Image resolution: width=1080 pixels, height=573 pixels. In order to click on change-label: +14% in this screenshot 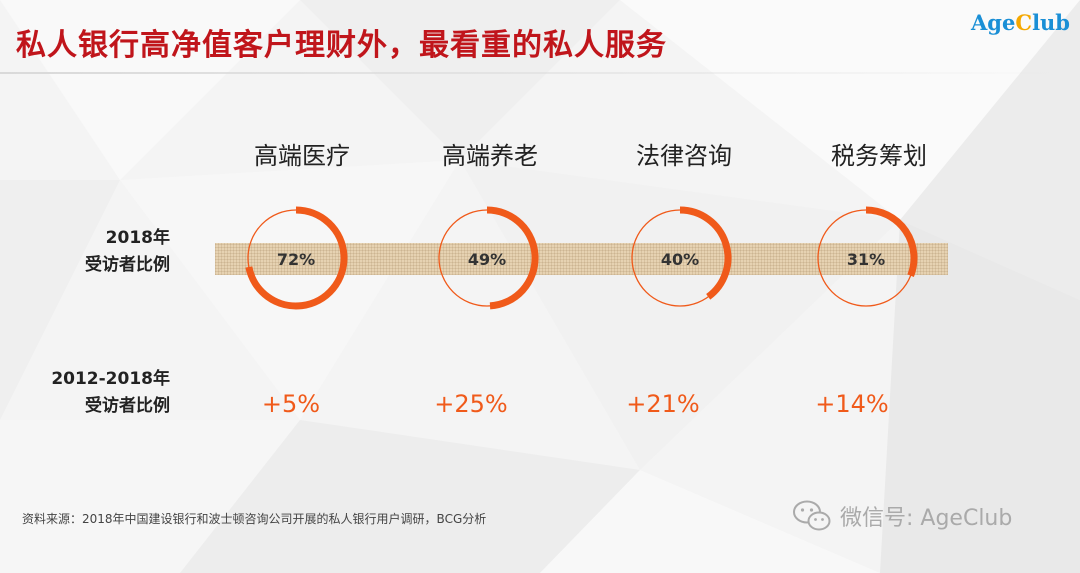, I will do `click(852, 404)`.